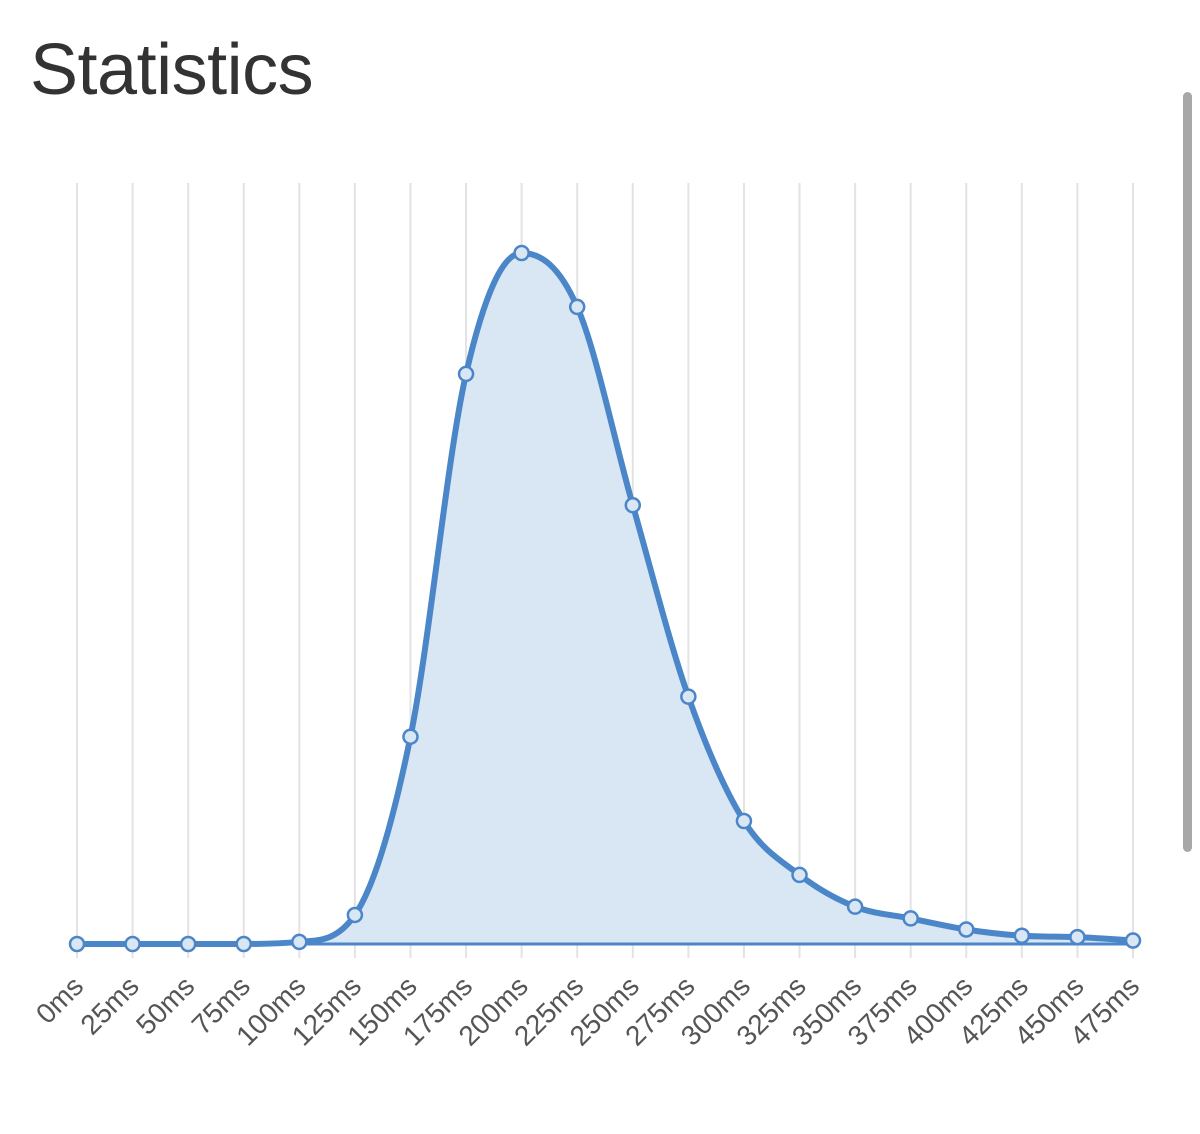 This screenshot has width=1200, height=1134. Describe the element at coordinates (172, 70) in the screenshot. I see `page-title: Statistics` at that location.